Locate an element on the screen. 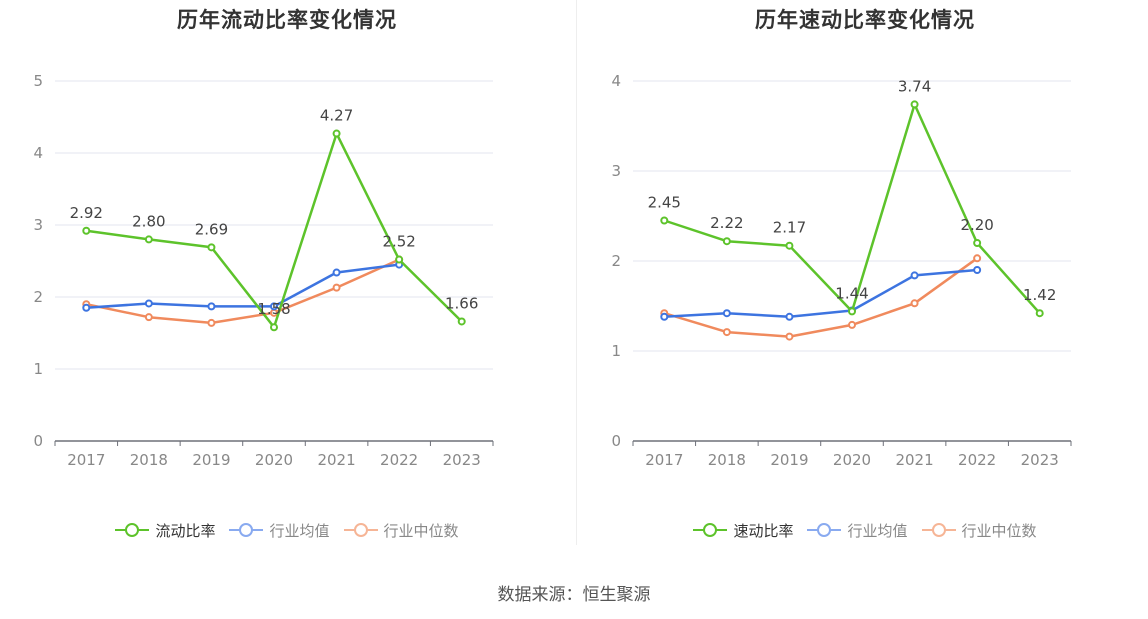 Image resolution: width=1148 pixels, height=619 pixels. x-tick-label: 2021 is located at coordinates (336, 460).